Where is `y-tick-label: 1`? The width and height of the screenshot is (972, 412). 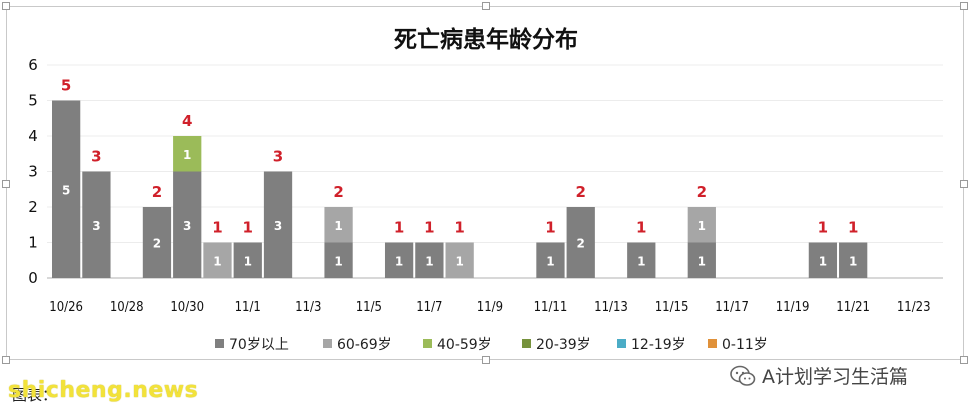 y-tick-label: 1 is located at coordinates (33, 243).